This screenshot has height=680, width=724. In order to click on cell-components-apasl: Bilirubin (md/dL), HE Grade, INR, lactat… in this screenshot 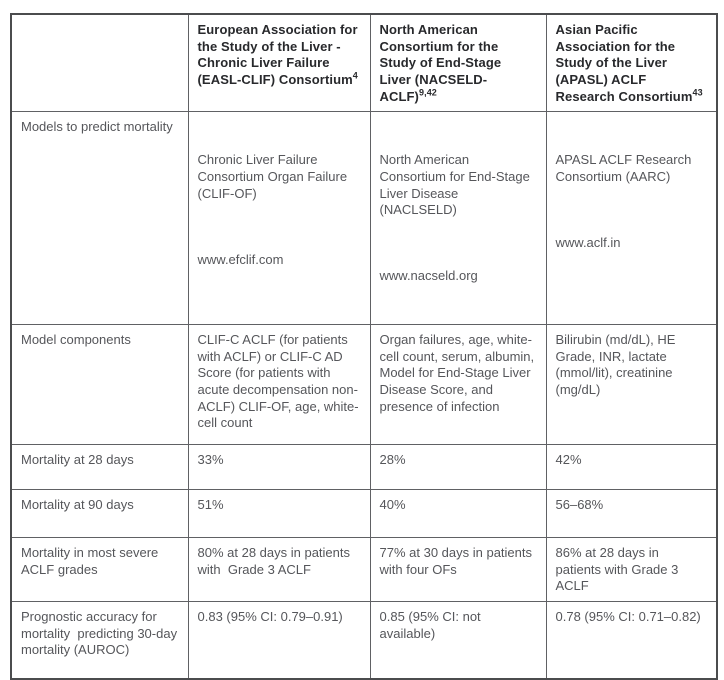, I will do `click(631, 384)`.